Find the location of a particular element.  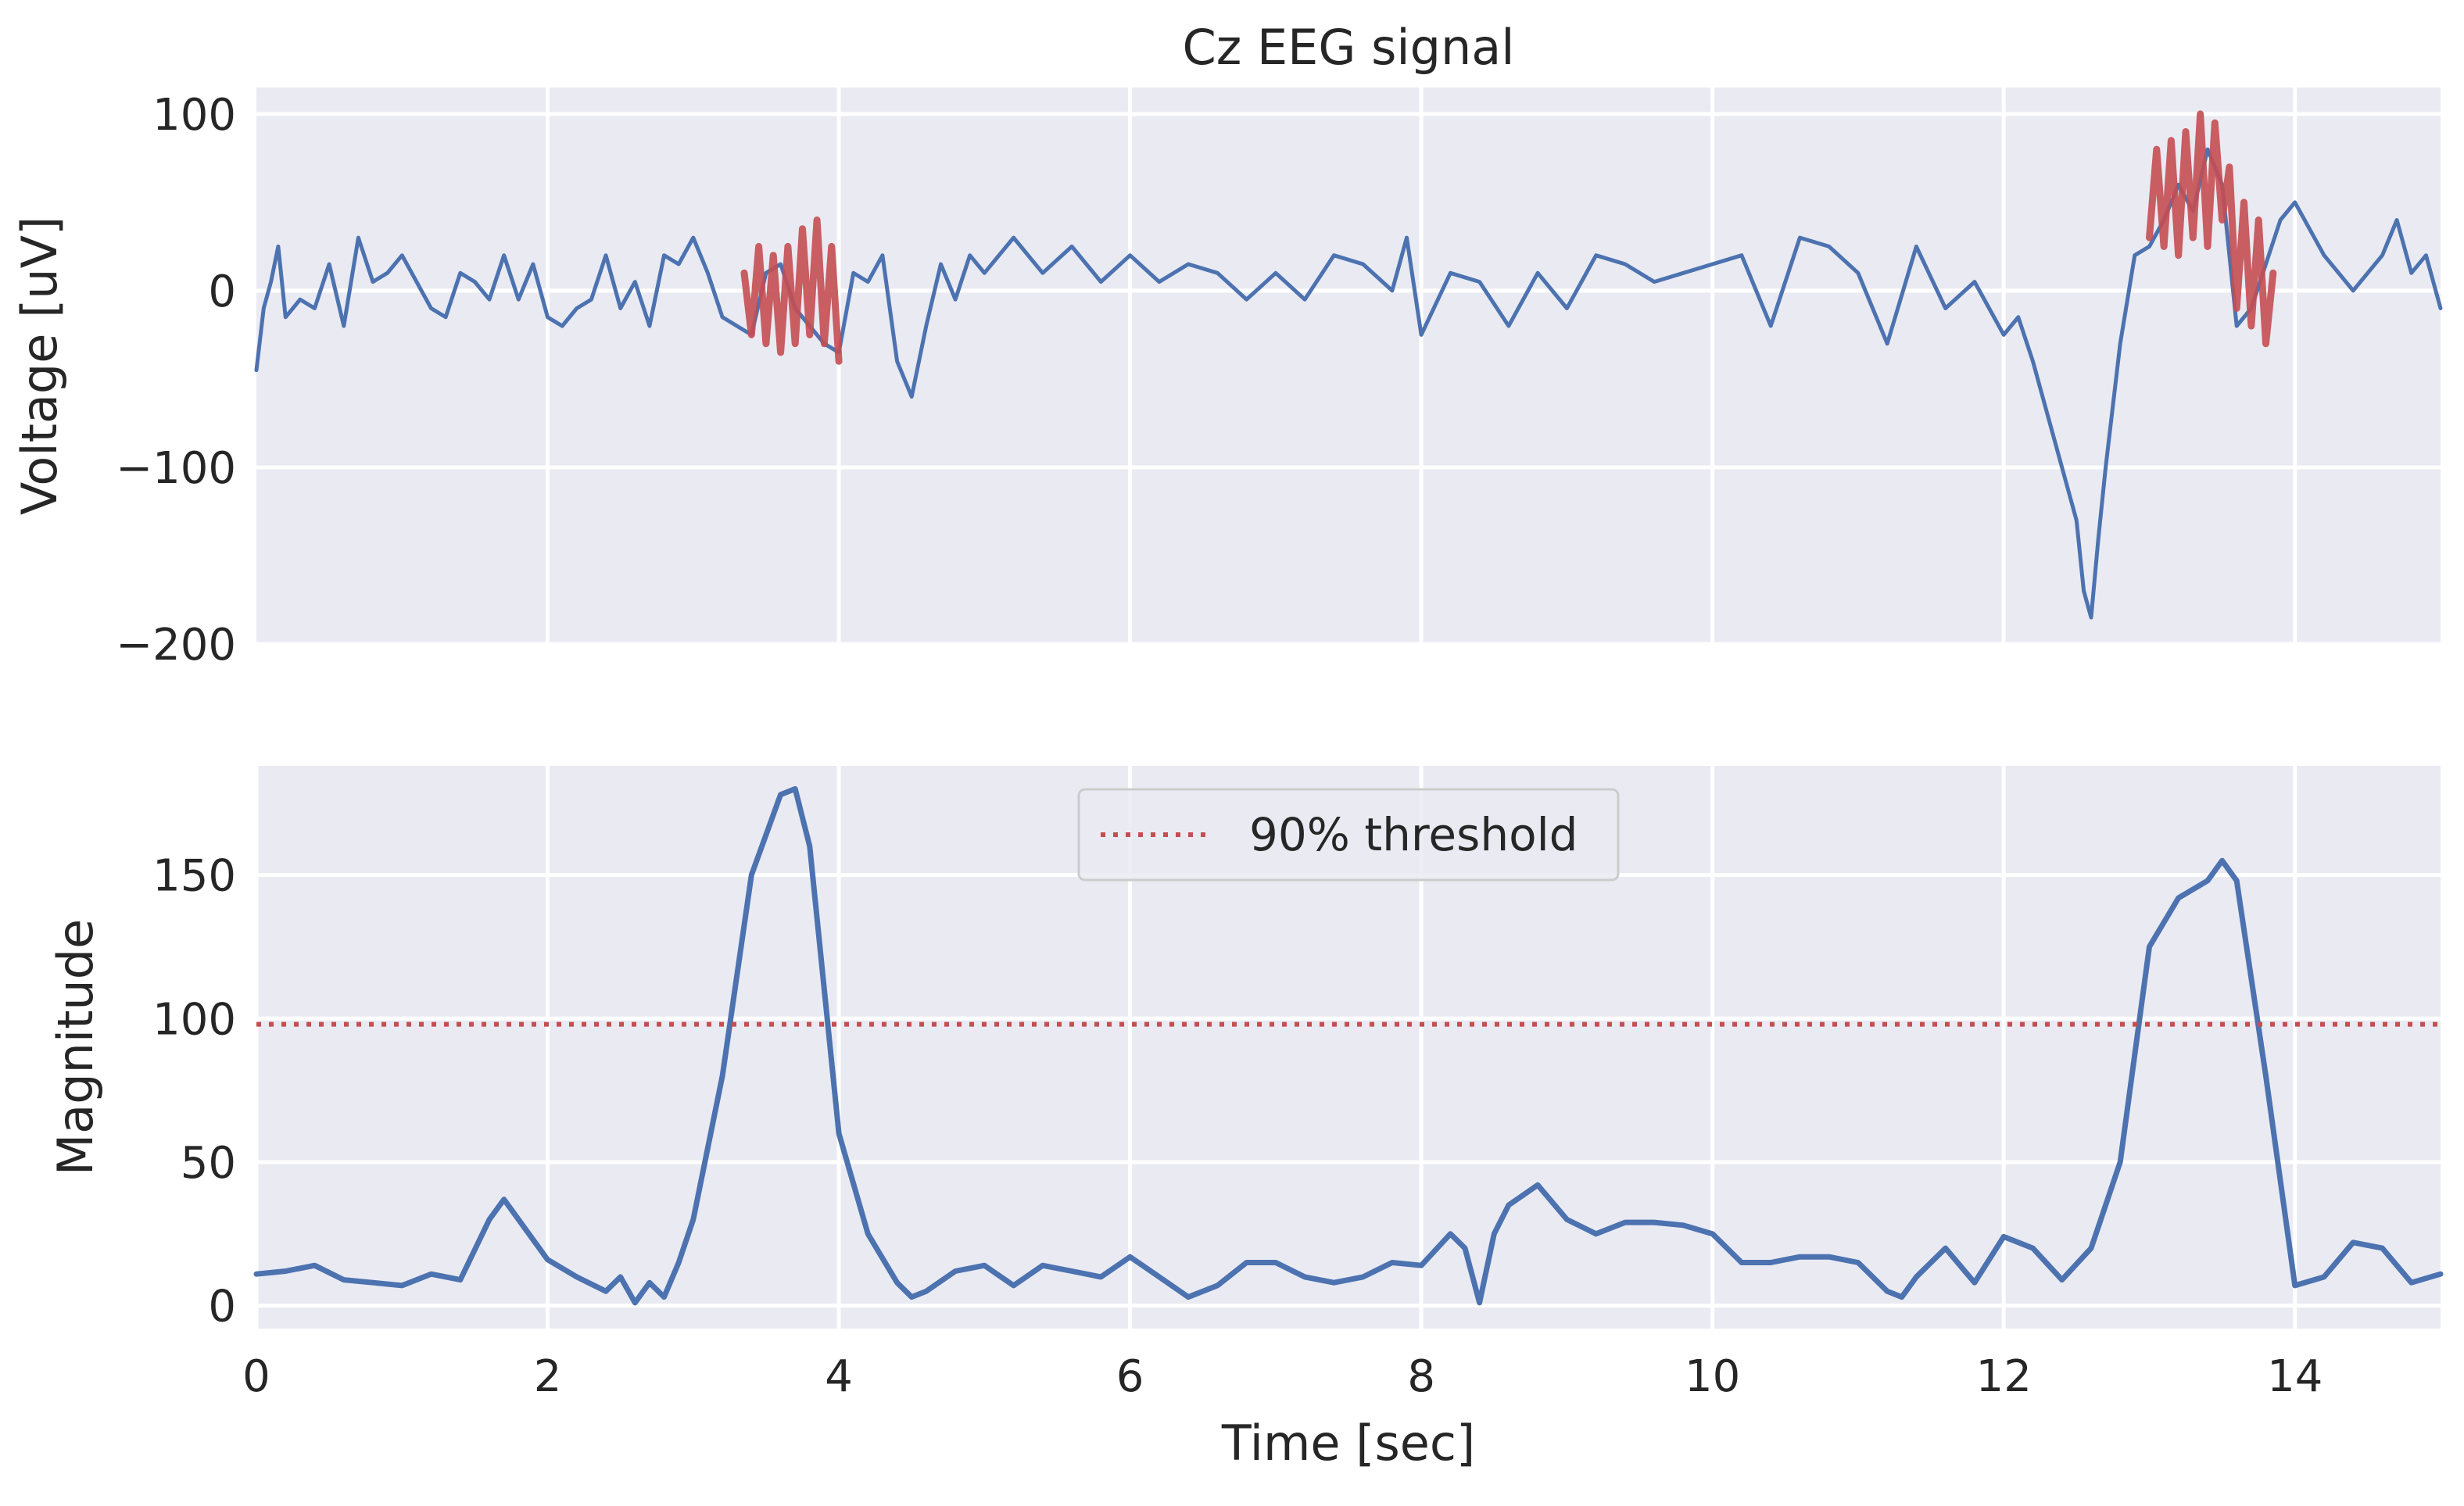

x-tick-label: 2 is located at coordinates (548, 1376).